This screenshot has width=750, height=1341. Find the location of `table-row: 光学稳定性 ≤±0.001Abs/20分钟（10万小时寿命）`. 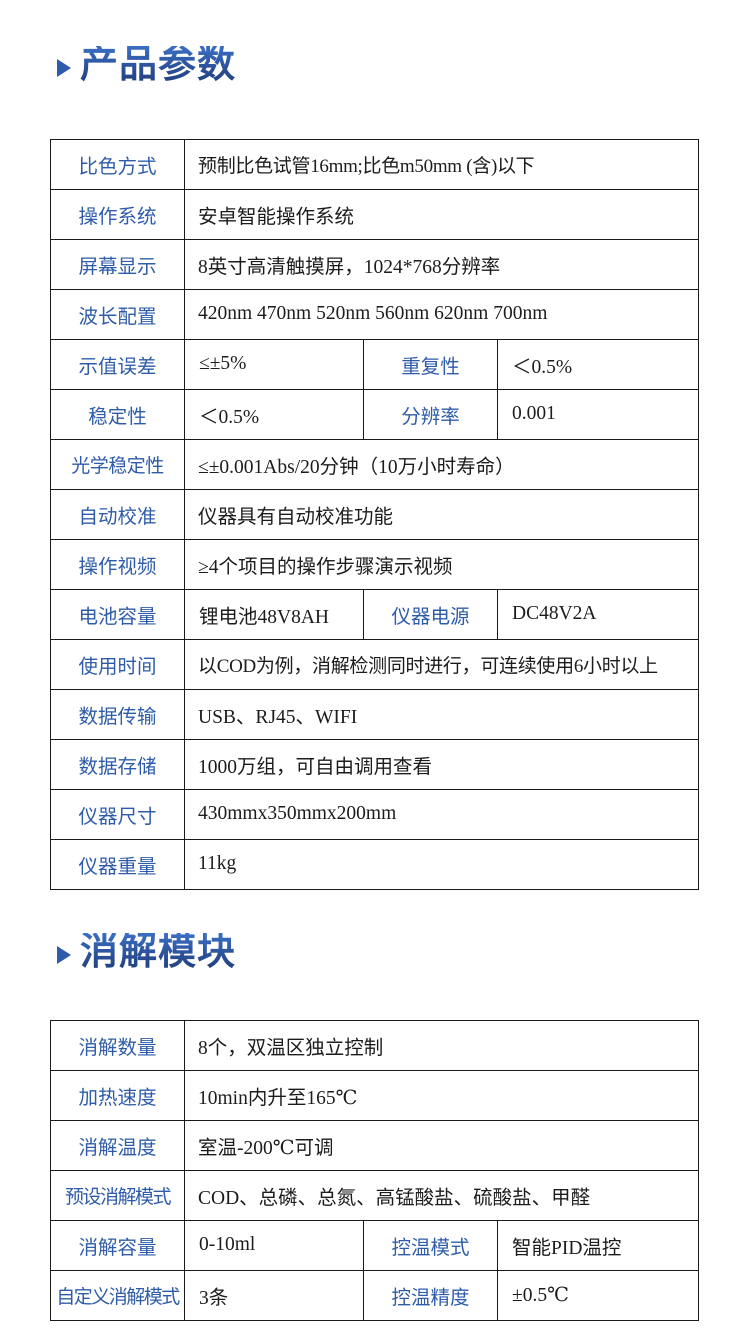

table-row: 光学稳定性 ≤±0.001Abs/20分钟（10万小时寿命） is located at coordinates (374, 464).